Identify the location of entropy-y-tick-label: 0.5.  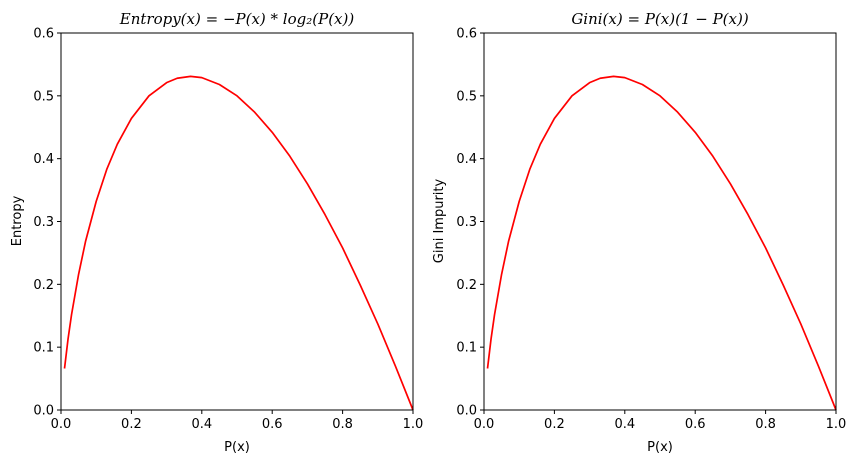
(43, 96).